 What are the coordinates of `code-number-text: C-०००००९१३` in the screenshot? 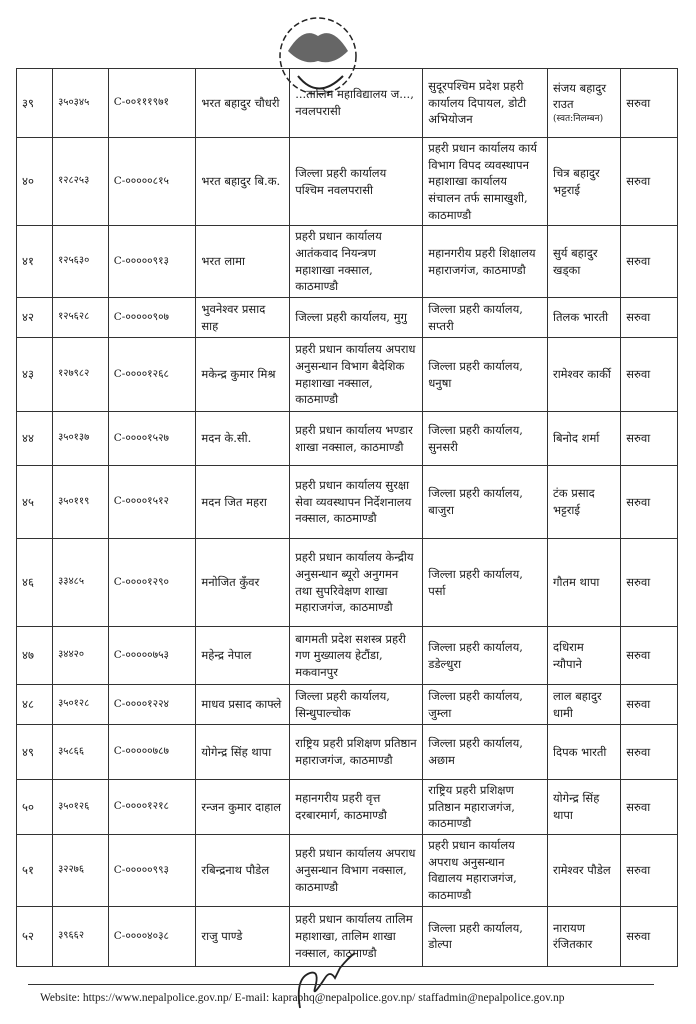 It's located at (141, 261).